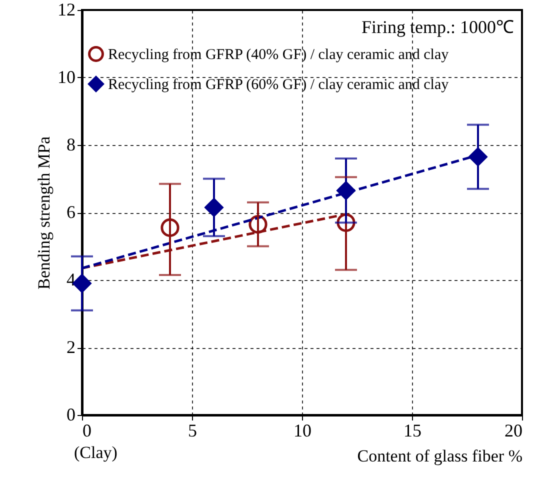 The width and height of the screenshot is (545, 492). I want to click on text: (Clay), so click(96, 452).